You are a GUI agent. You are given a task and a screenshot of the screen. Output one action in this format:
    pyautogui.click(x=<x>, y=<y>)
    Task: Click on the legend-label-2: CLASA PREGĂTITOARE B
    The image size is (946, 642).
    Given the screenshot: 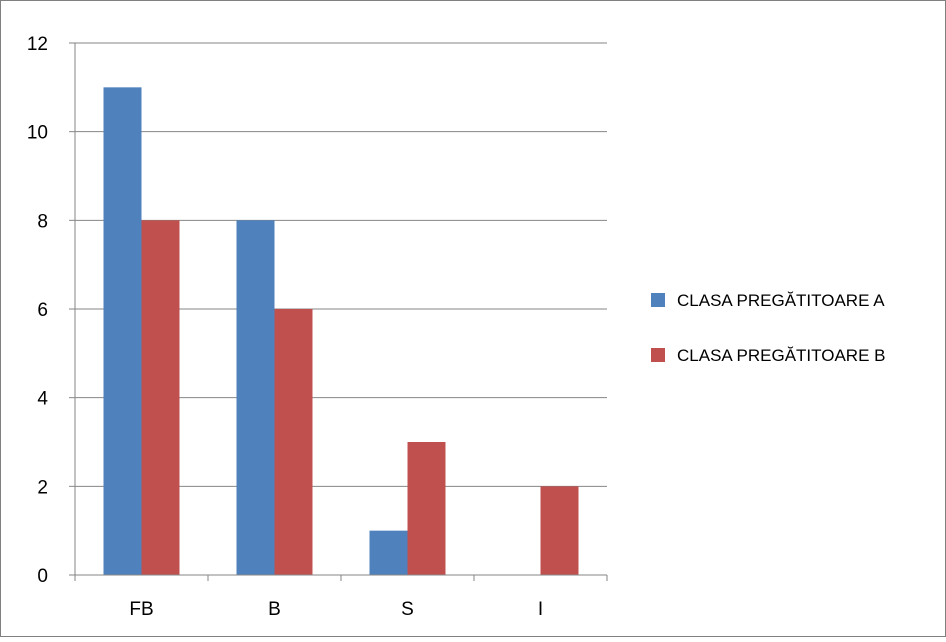 What is the action you would take?
    pyautogui.click(x=781, y=355)
    